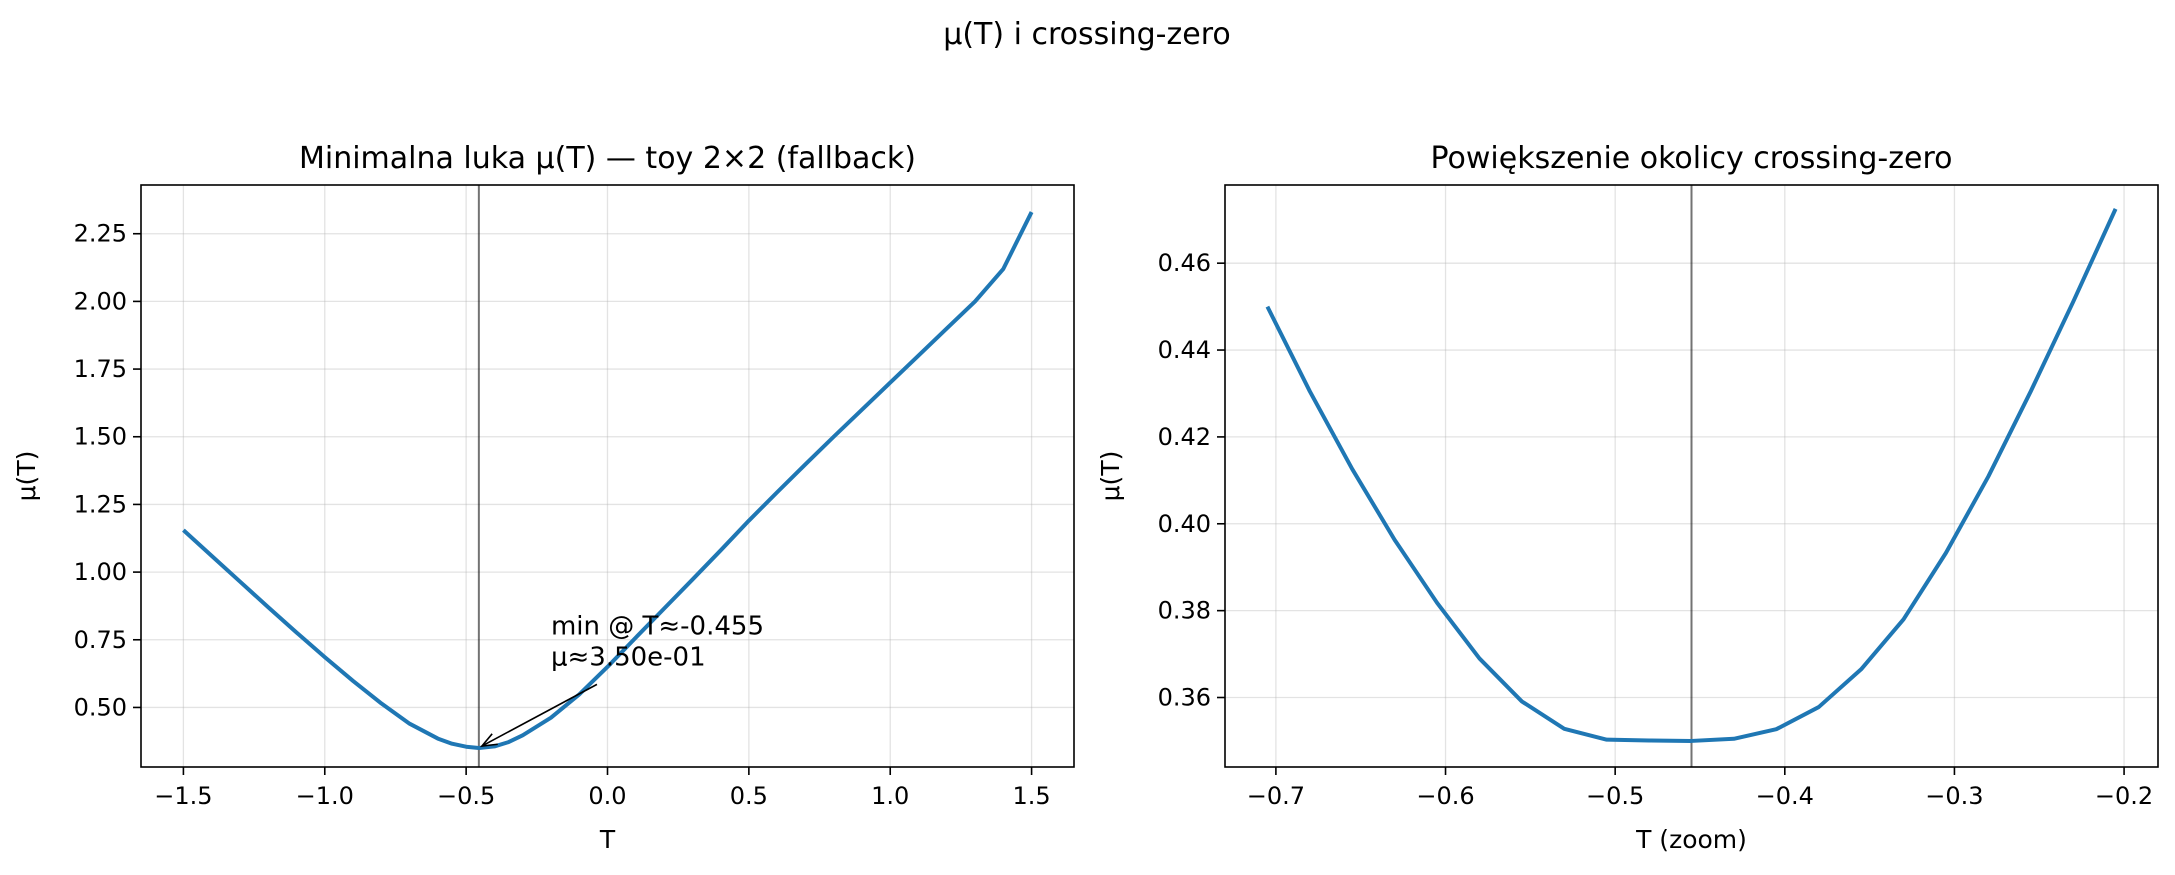 The image size is (2175, 875). What do you see at coordinates (183, 796) in the screenshot?
I see `x-tick-label: −1.5` at bounding box center [183, 796].